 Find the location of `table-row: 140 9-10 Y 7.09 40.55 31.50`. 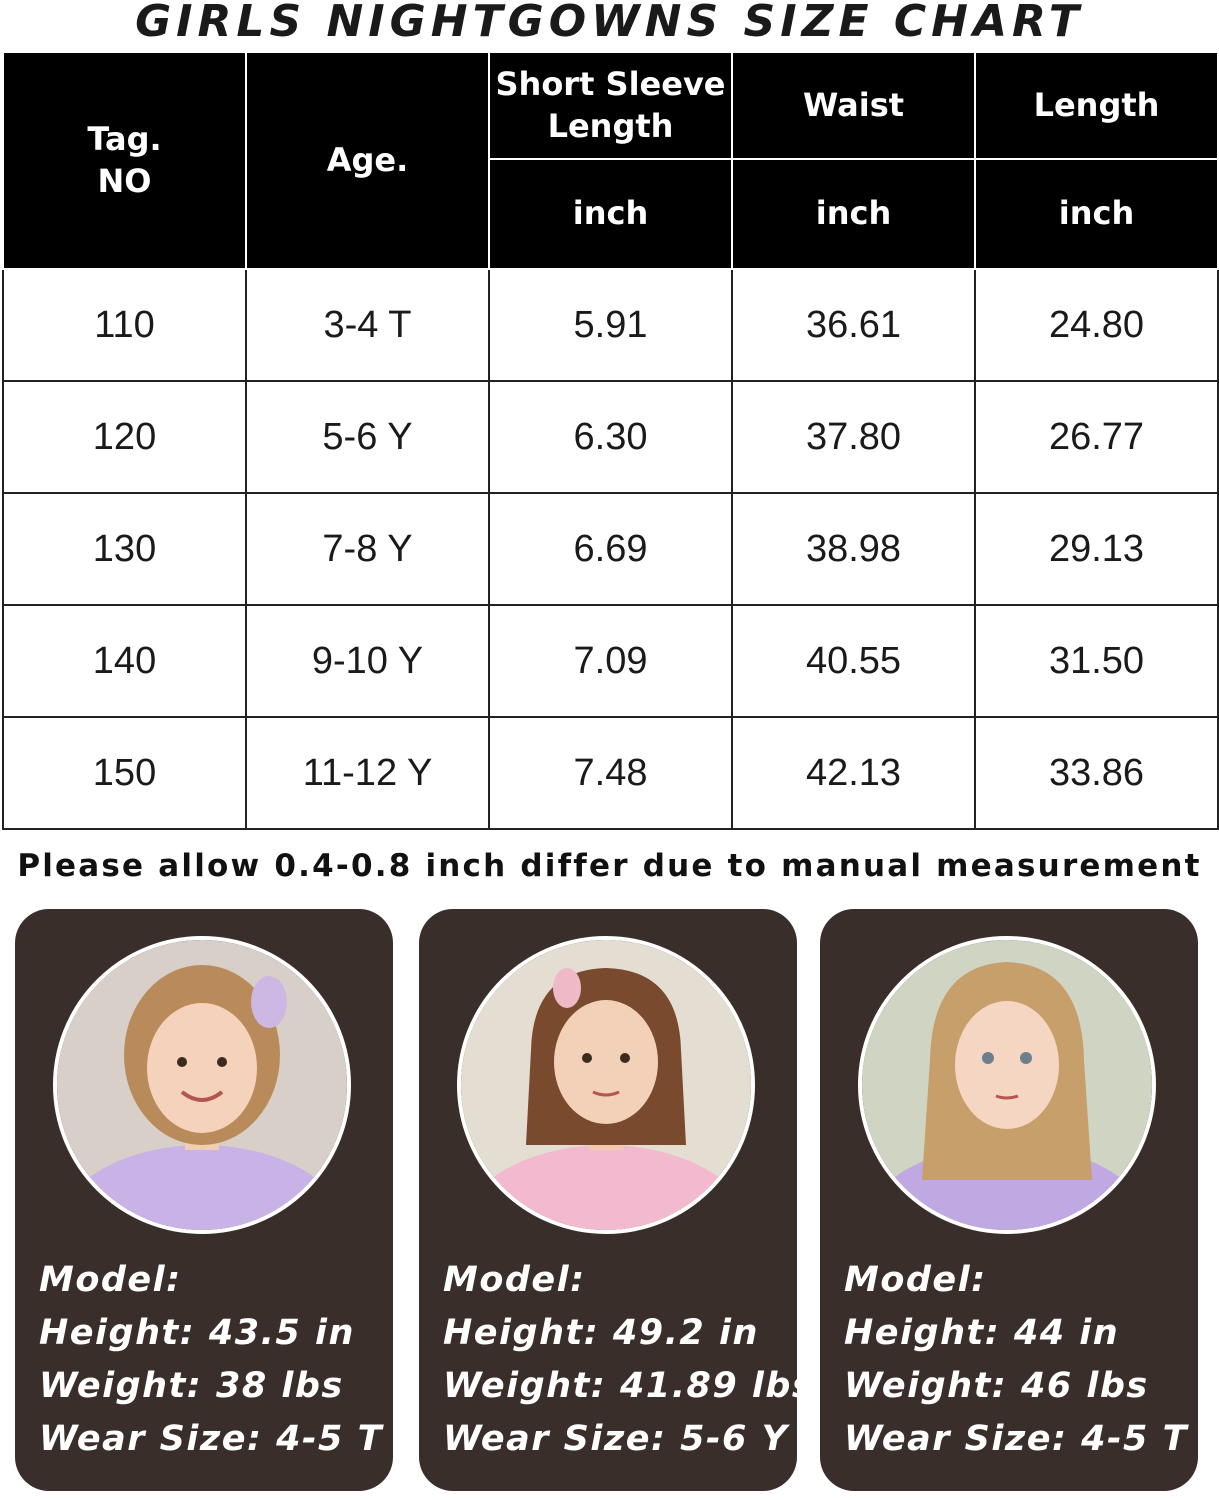

table-row: 140 9-10 Y 7.09 40.55 31.50 is located at coordinates (610, 661).